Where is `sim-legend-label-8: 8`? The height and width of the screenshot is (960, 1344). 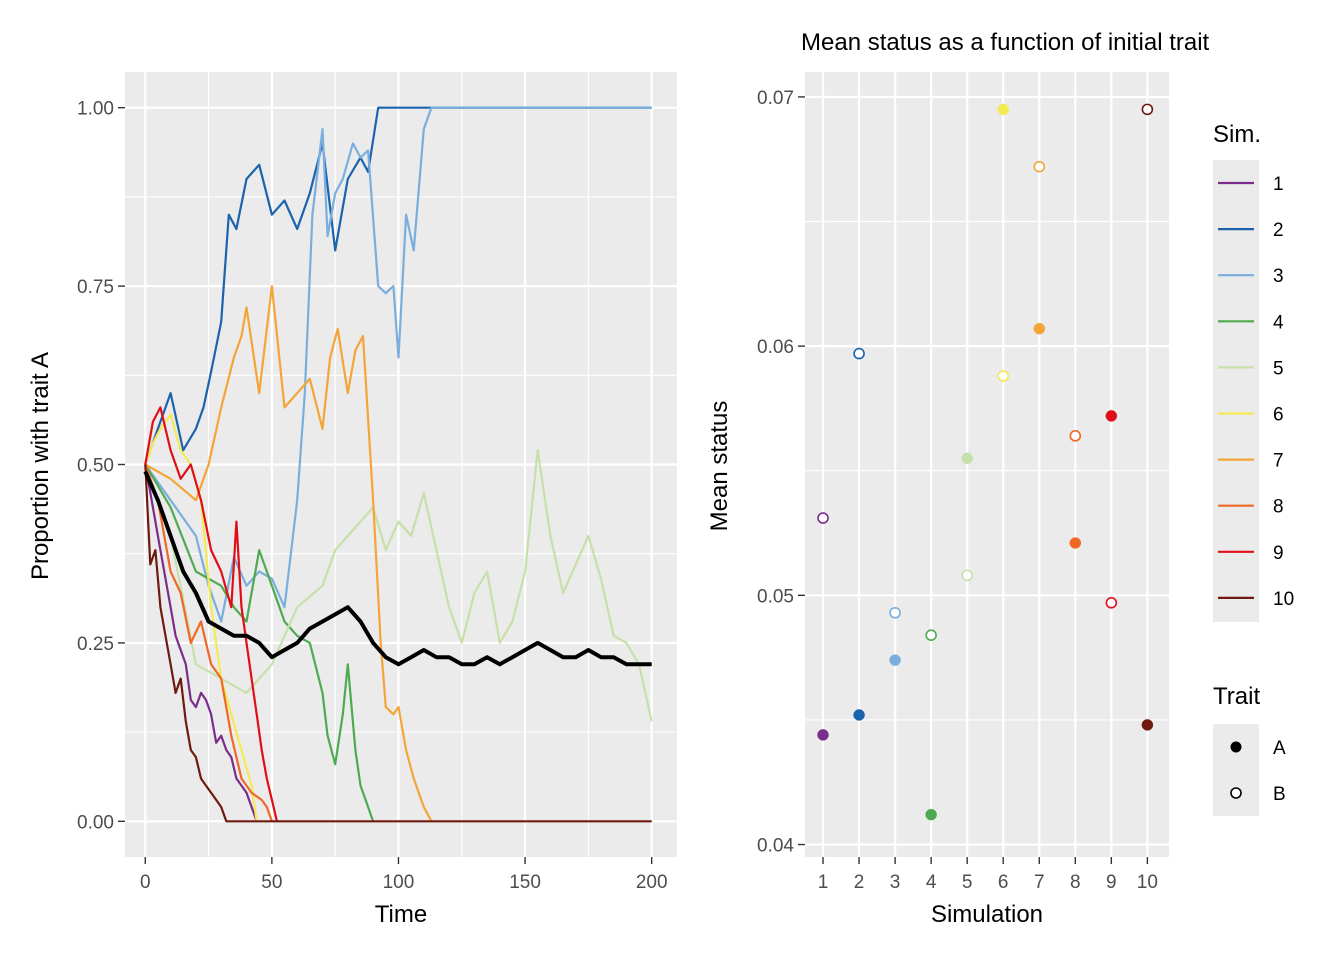
sim-legend-label-8: 8 is located at coordinates (1278, 507).